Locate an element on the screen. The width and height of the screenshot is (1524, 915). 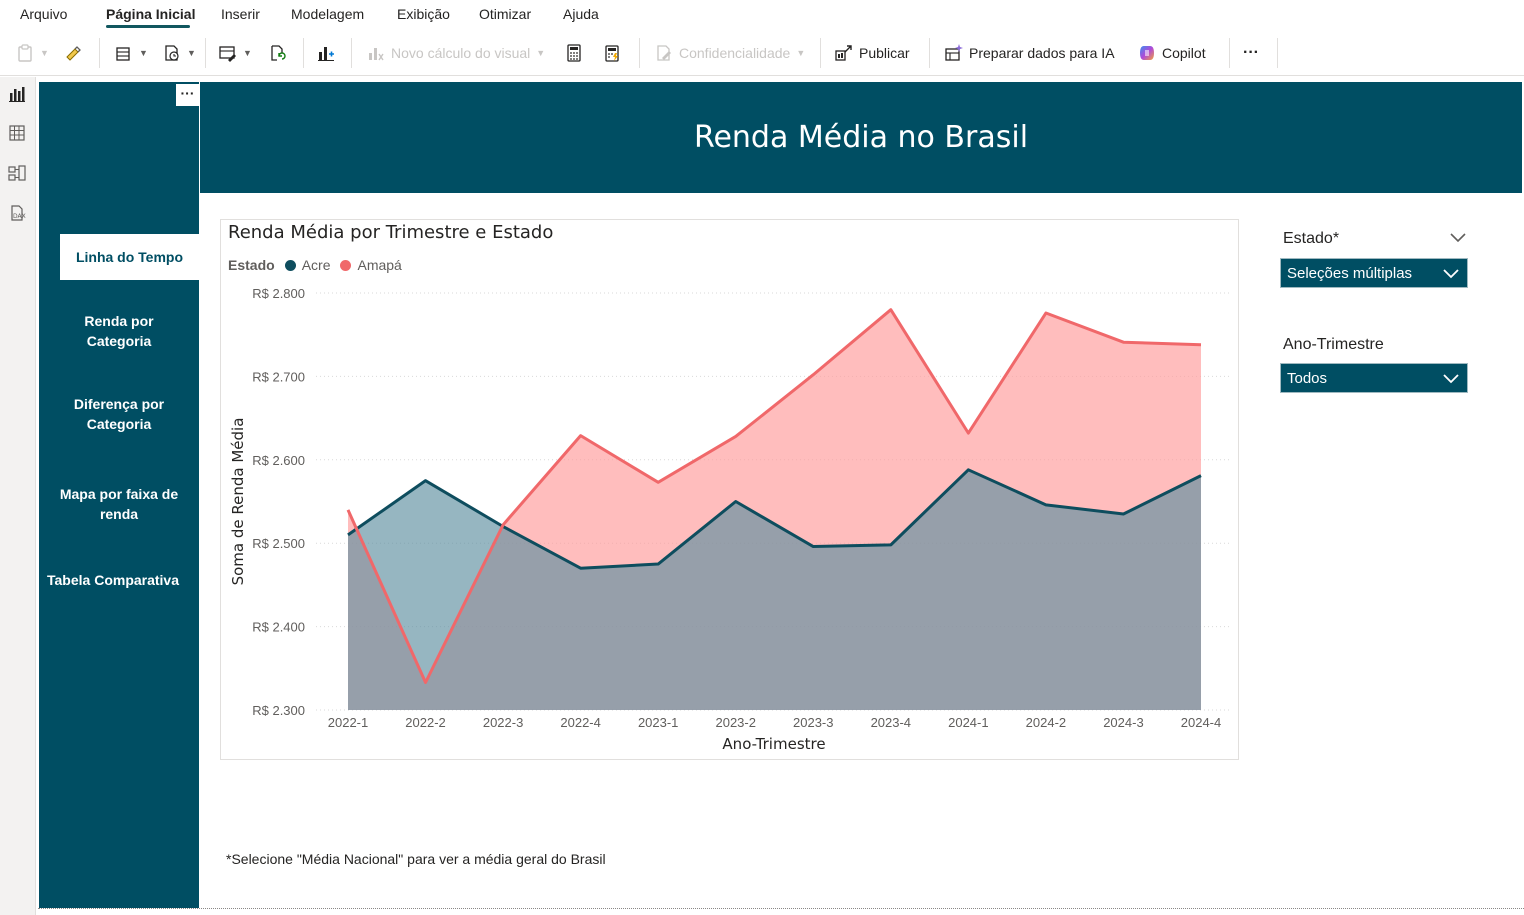
nav-diferenca-por-categoria-label: Diferença por Categoria is located at coordinates (119, 414).